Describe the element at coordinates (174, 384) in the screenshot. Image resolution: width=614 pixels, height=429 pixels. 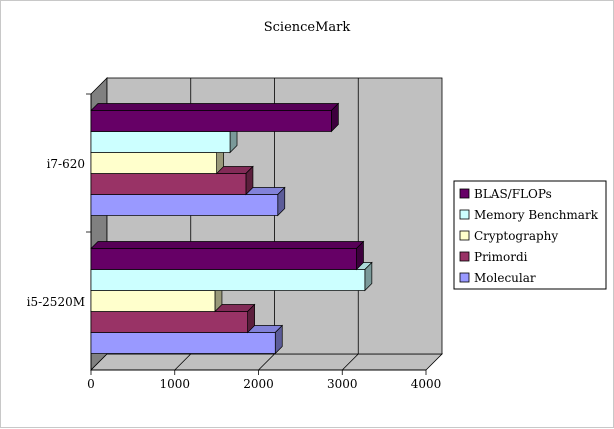
I see `x-tick-label: 1000` at that location.